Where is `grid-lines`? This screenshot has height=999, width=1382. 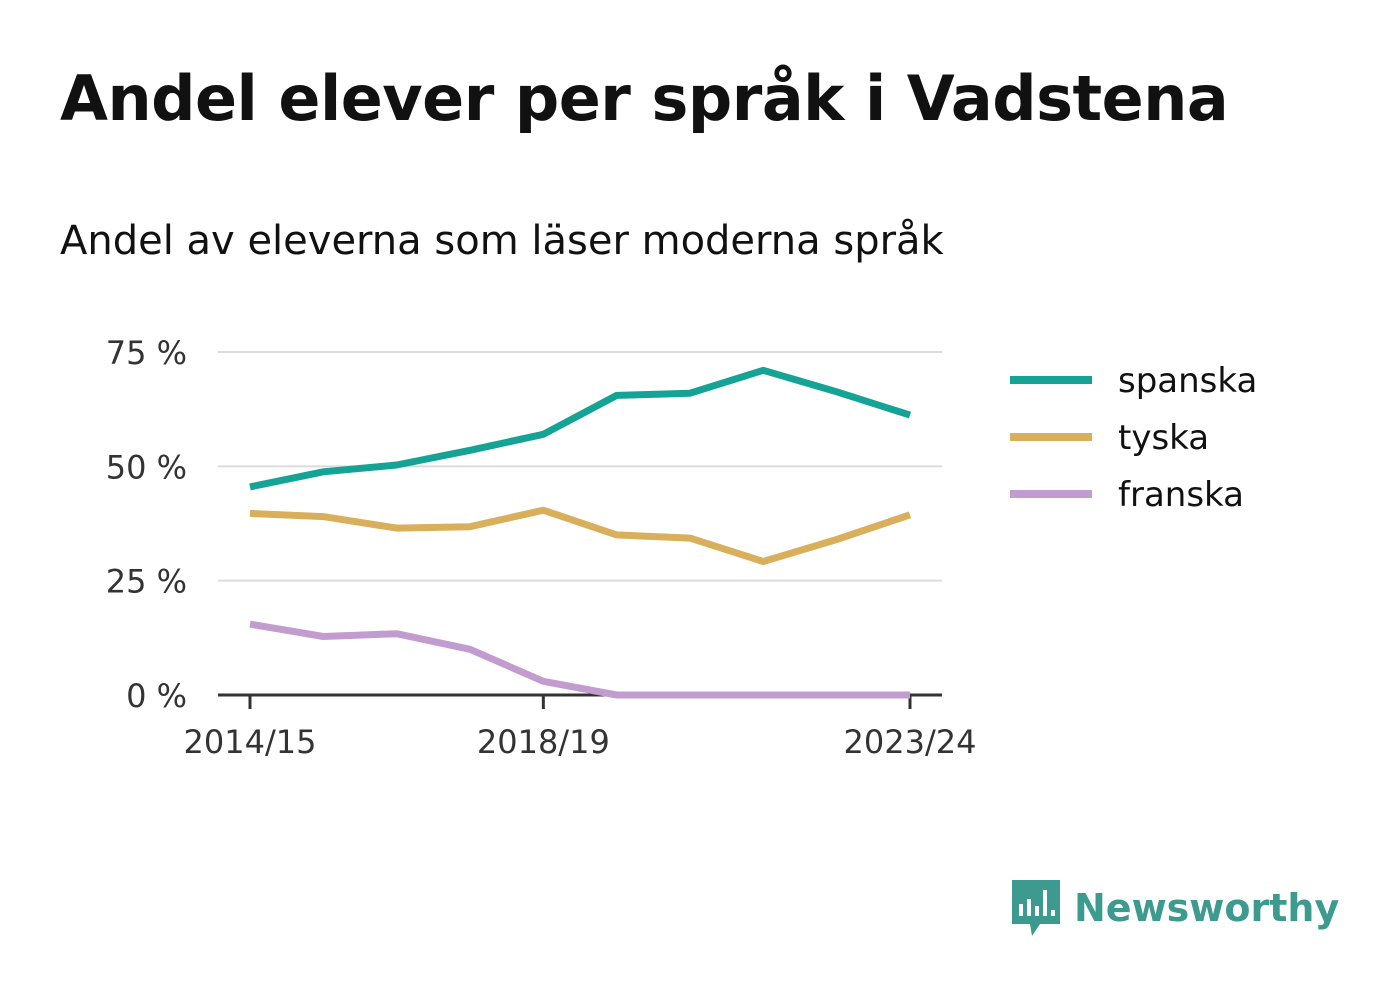
grid-lines is located at coordinates (580, 466).